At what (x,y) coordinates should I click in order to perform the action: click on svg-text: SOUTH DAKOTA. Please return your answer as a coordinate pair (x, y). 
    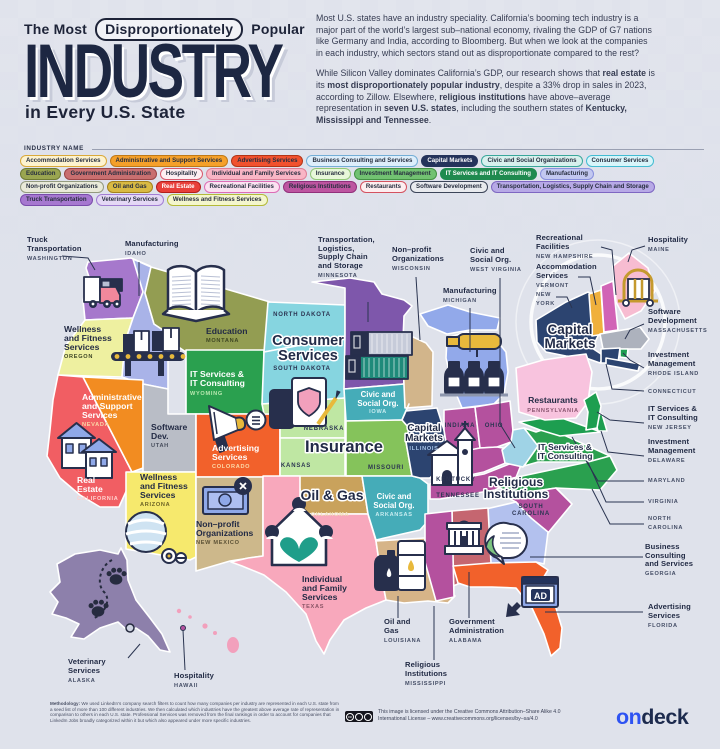
    Looking at the image, I should click on (302, 369).